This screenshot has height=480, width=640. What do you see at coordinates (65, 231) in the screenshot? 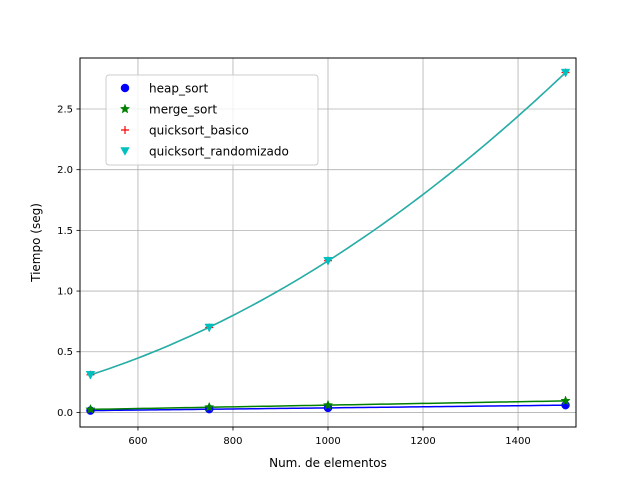
I see `y-tick-label: 1.5` at bounding box center [65, 231].